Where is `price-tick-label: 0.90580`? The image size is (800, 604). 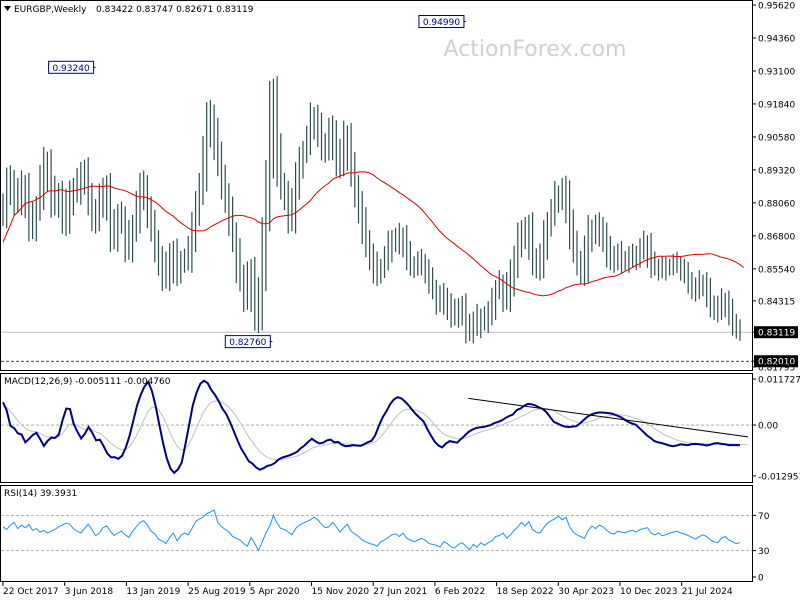
price-tick-label: 0.90580 is located at coordinates (776, 138).